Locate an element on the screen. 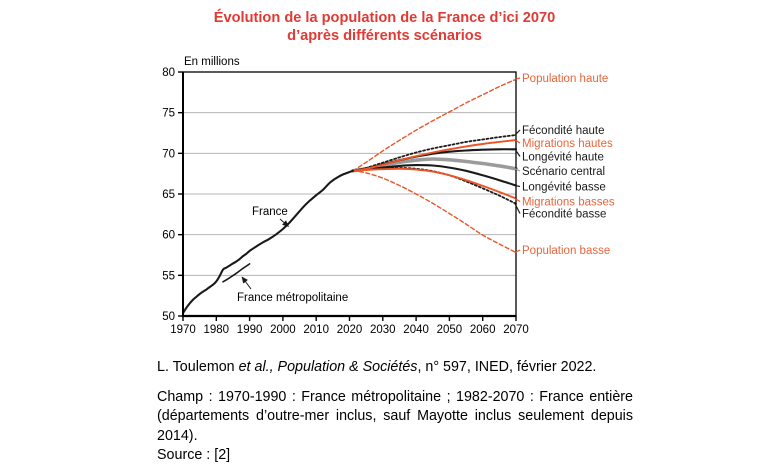 This screenshot has height=470, width=769. france-label-arrow is located at coordinates (284, 222).